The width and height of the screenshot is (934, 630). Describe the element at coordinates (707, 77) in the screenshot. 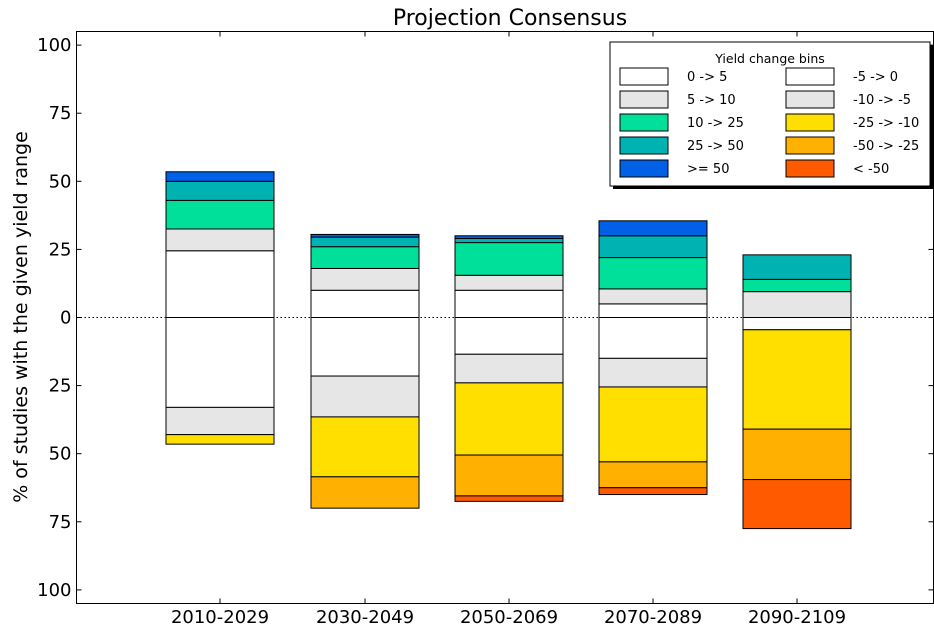

I see `legend-label: 0 -> 5` at that location.